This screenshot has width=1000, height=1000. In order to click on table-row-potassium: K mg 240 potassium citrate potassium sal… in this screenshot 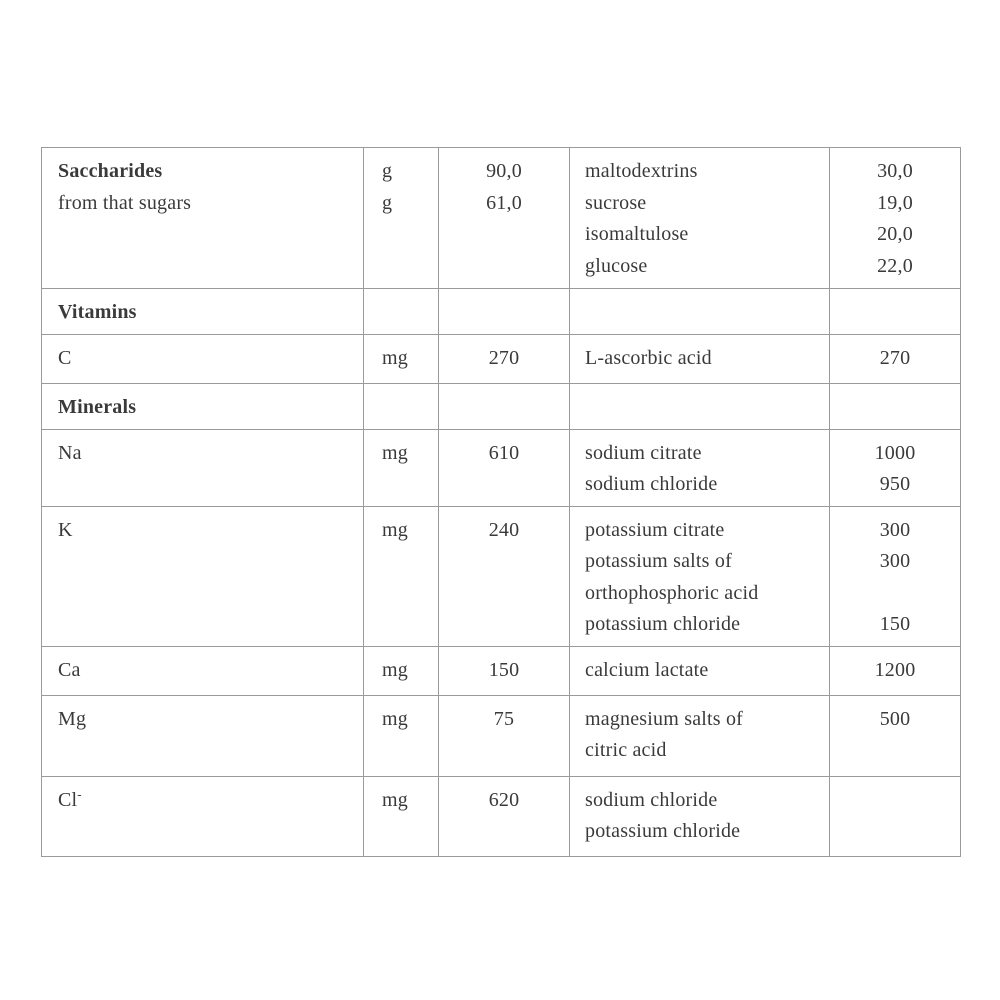, I will do `click(501, 576)`.